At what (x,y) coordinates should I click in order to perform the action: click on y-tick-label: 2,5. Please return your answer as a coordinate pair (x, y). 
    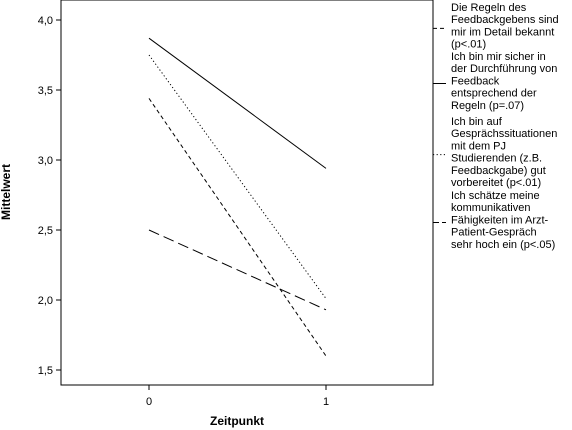
    Looking at the image, I should click on (45, 231).